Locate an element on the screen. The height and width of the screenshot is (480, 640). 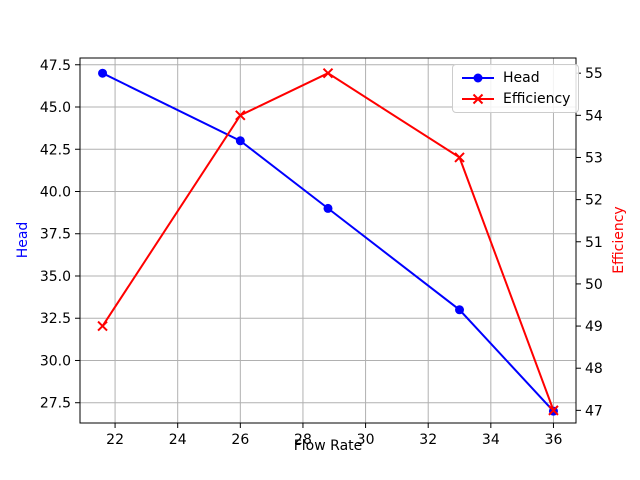
y-tick-label-right: 52 is located at coordinates (594, 201).